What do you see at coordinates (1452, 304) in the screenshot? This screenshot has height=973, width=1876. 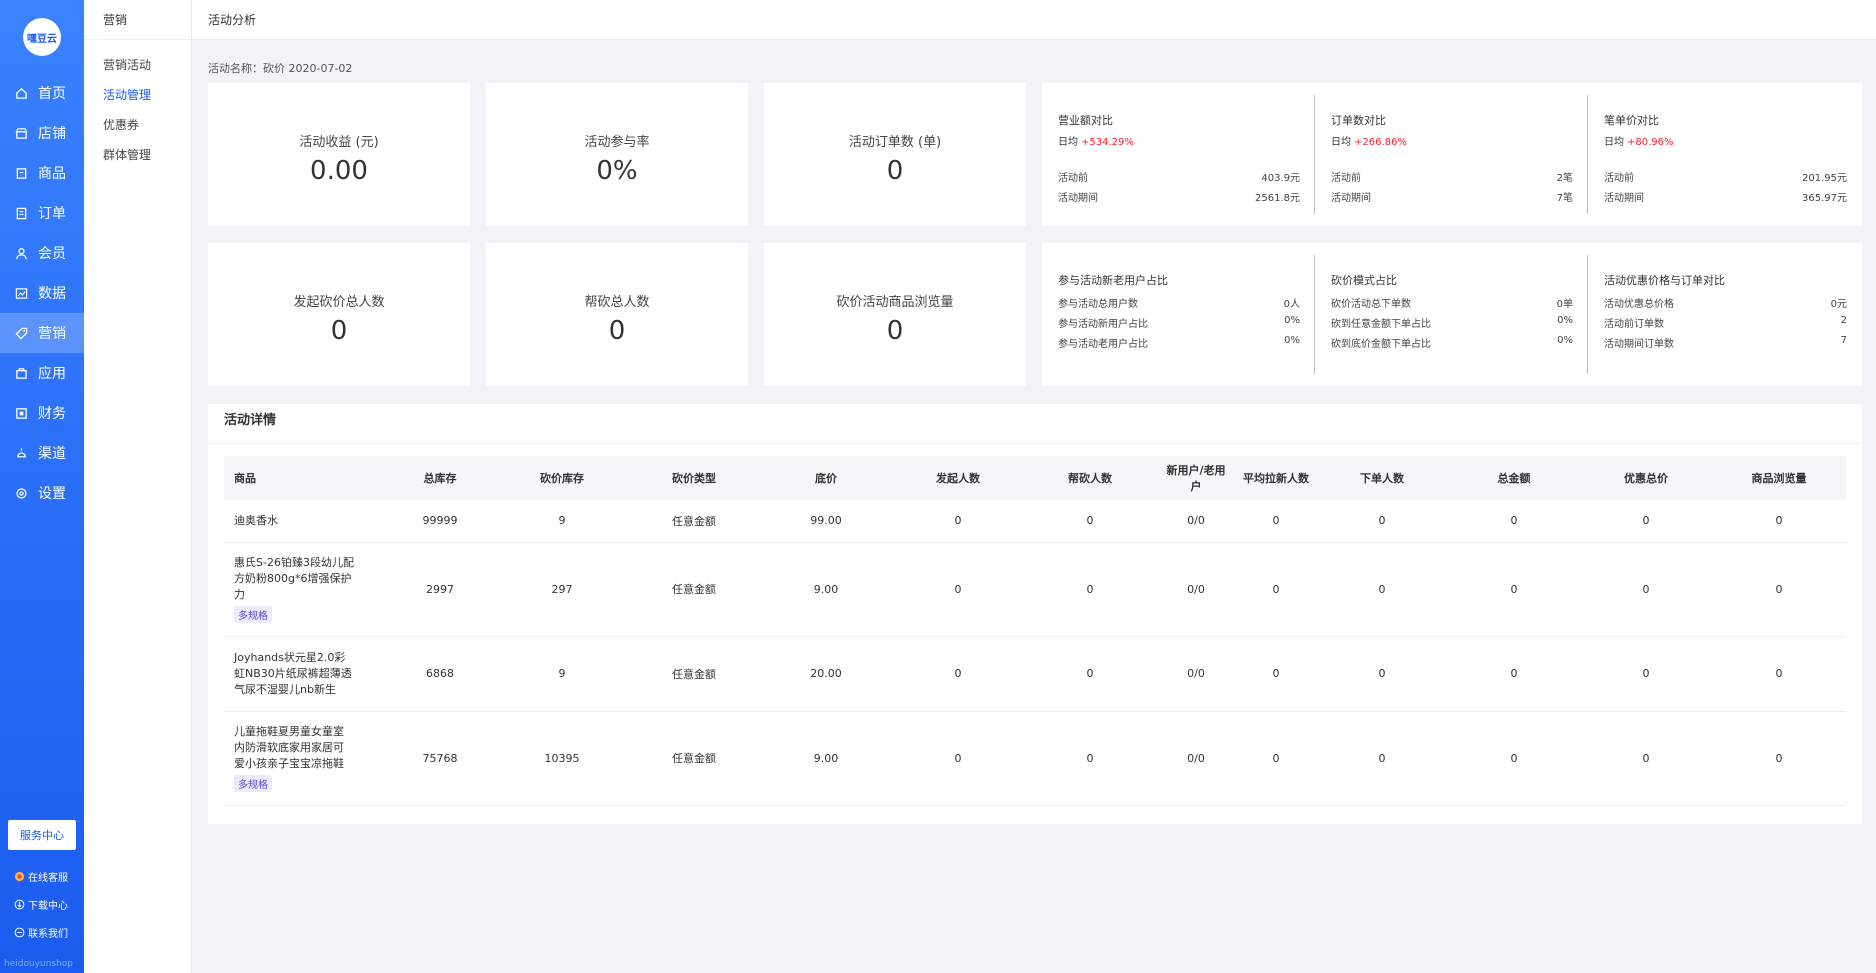 I see `ratio-row: 砍价活动总下单数 0单` at bounding box center [1452, 304].